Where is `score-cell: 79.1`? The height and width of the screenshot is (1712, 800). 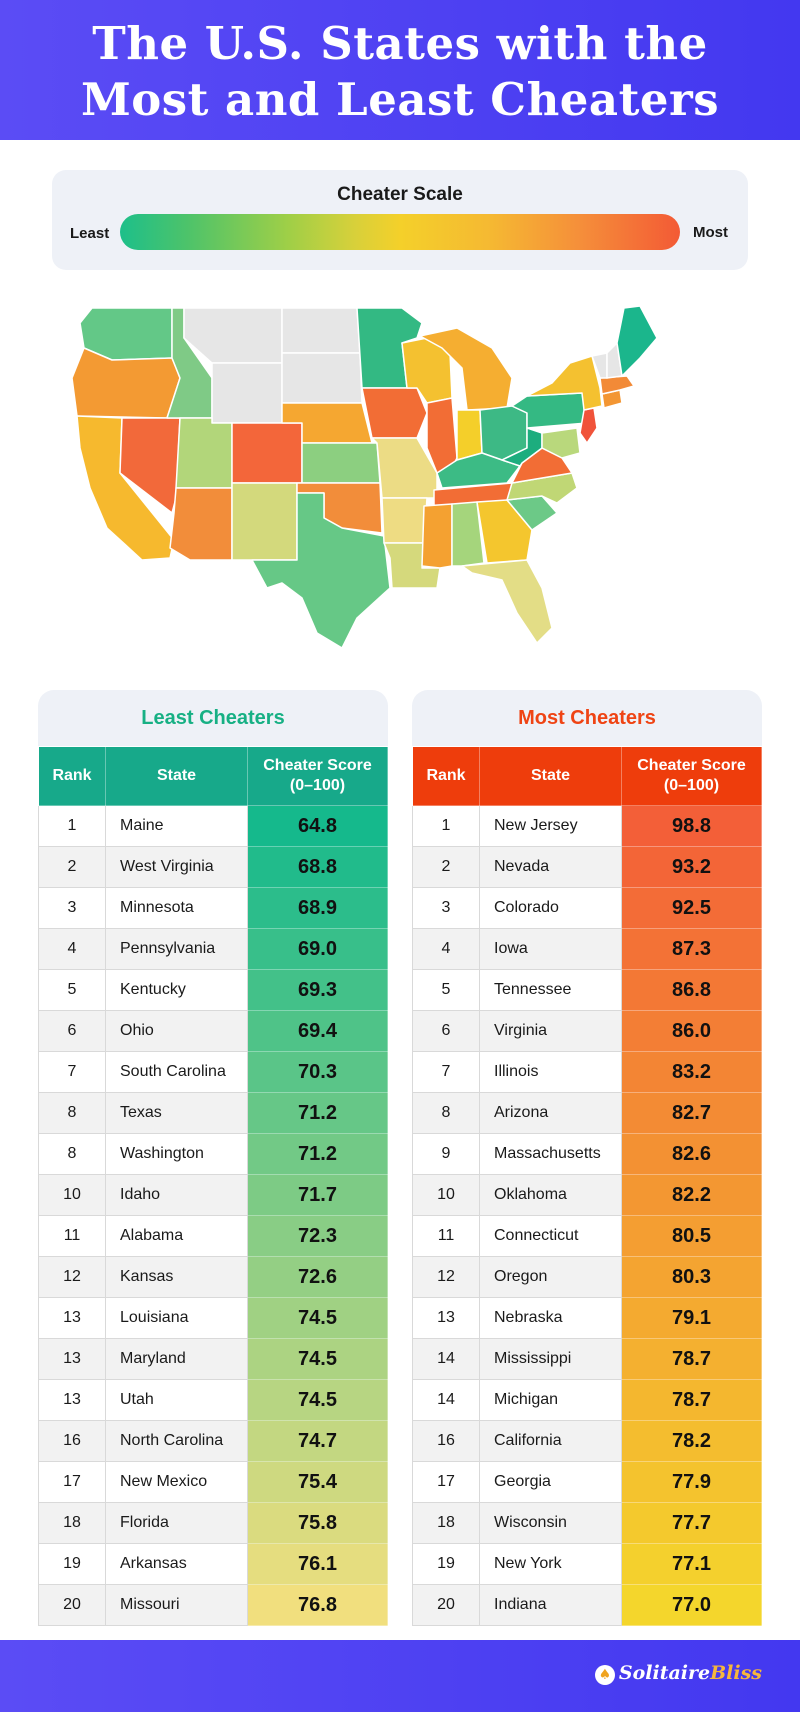
score-cell: 79.1 is located at coordinates (691, 1318).